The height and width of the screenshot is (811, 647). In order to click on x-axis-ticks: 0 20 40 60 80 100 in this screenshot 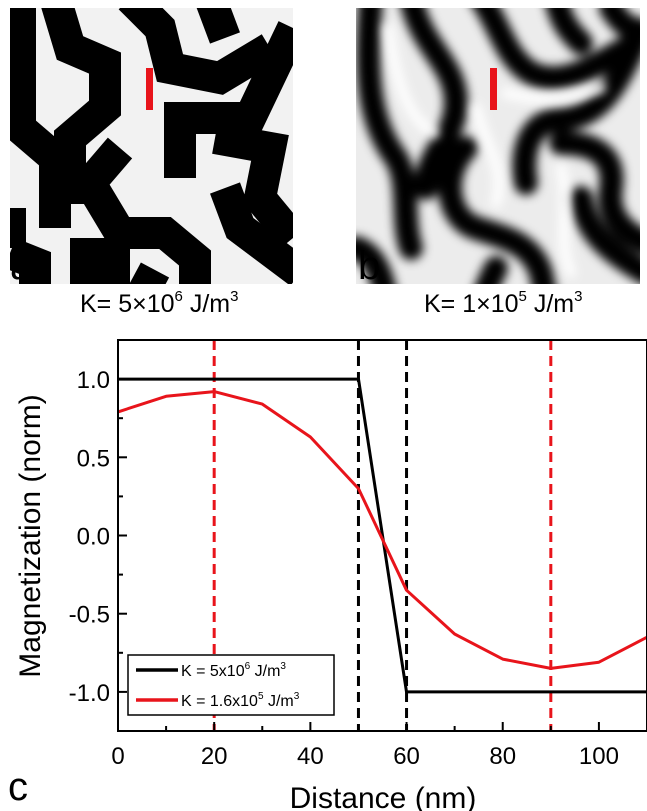, I will do `click(379, 746)`.